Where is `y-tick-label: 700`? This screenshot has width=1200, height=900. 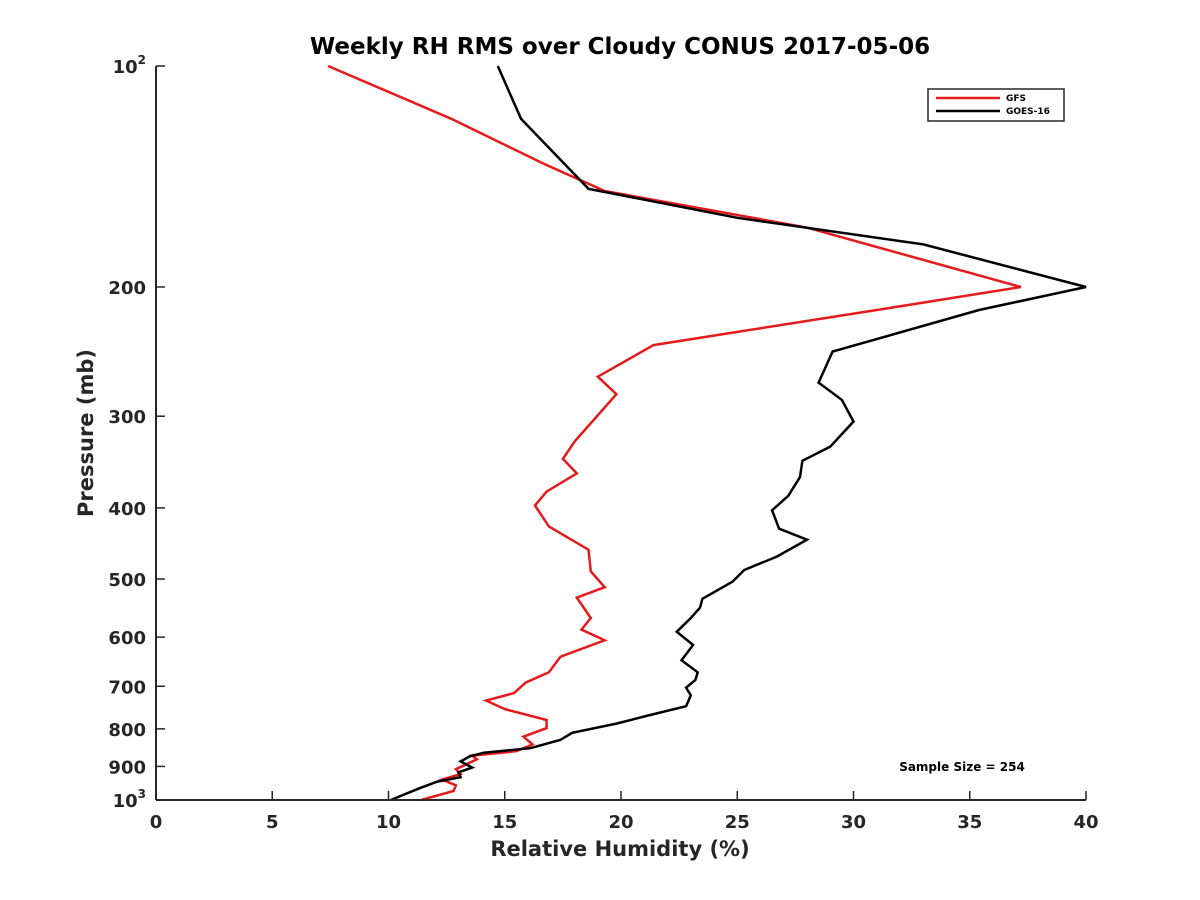 y-tick-label: 700 is located at coordinates (127, 687).